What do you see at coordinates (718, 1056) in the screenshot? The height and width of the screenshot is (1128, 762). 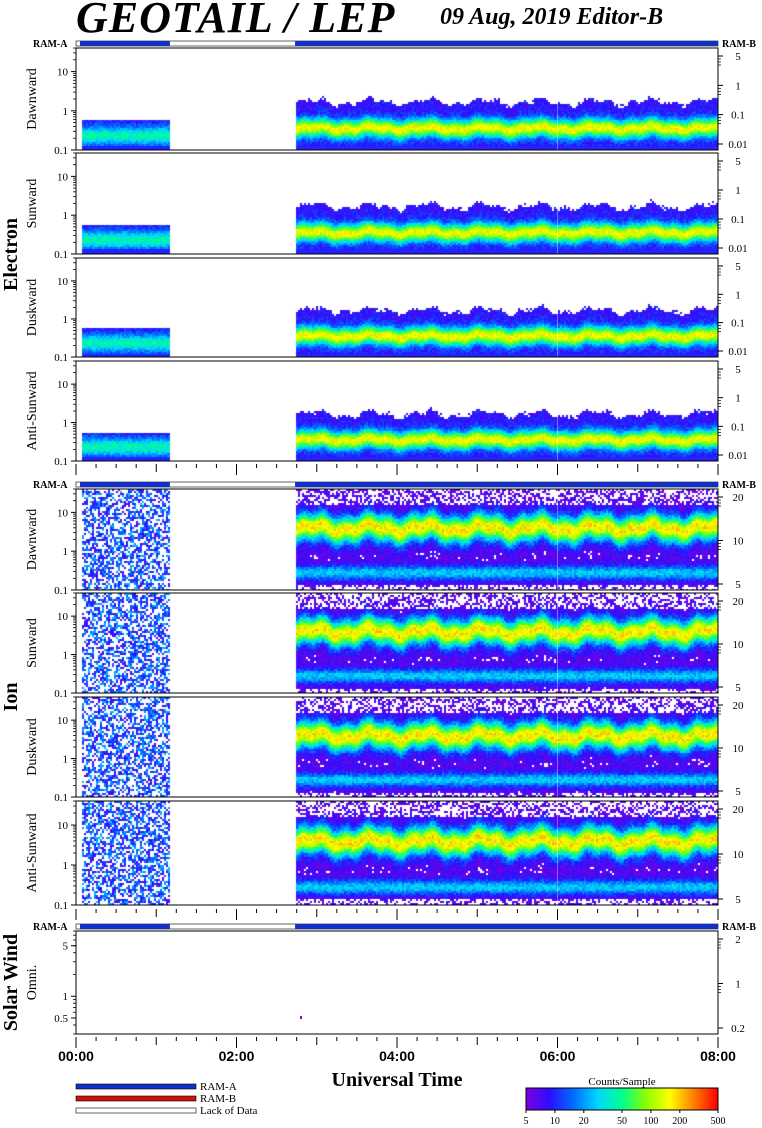 I see `x-tick-label: 08:00` at bounding box center [718, 1056].